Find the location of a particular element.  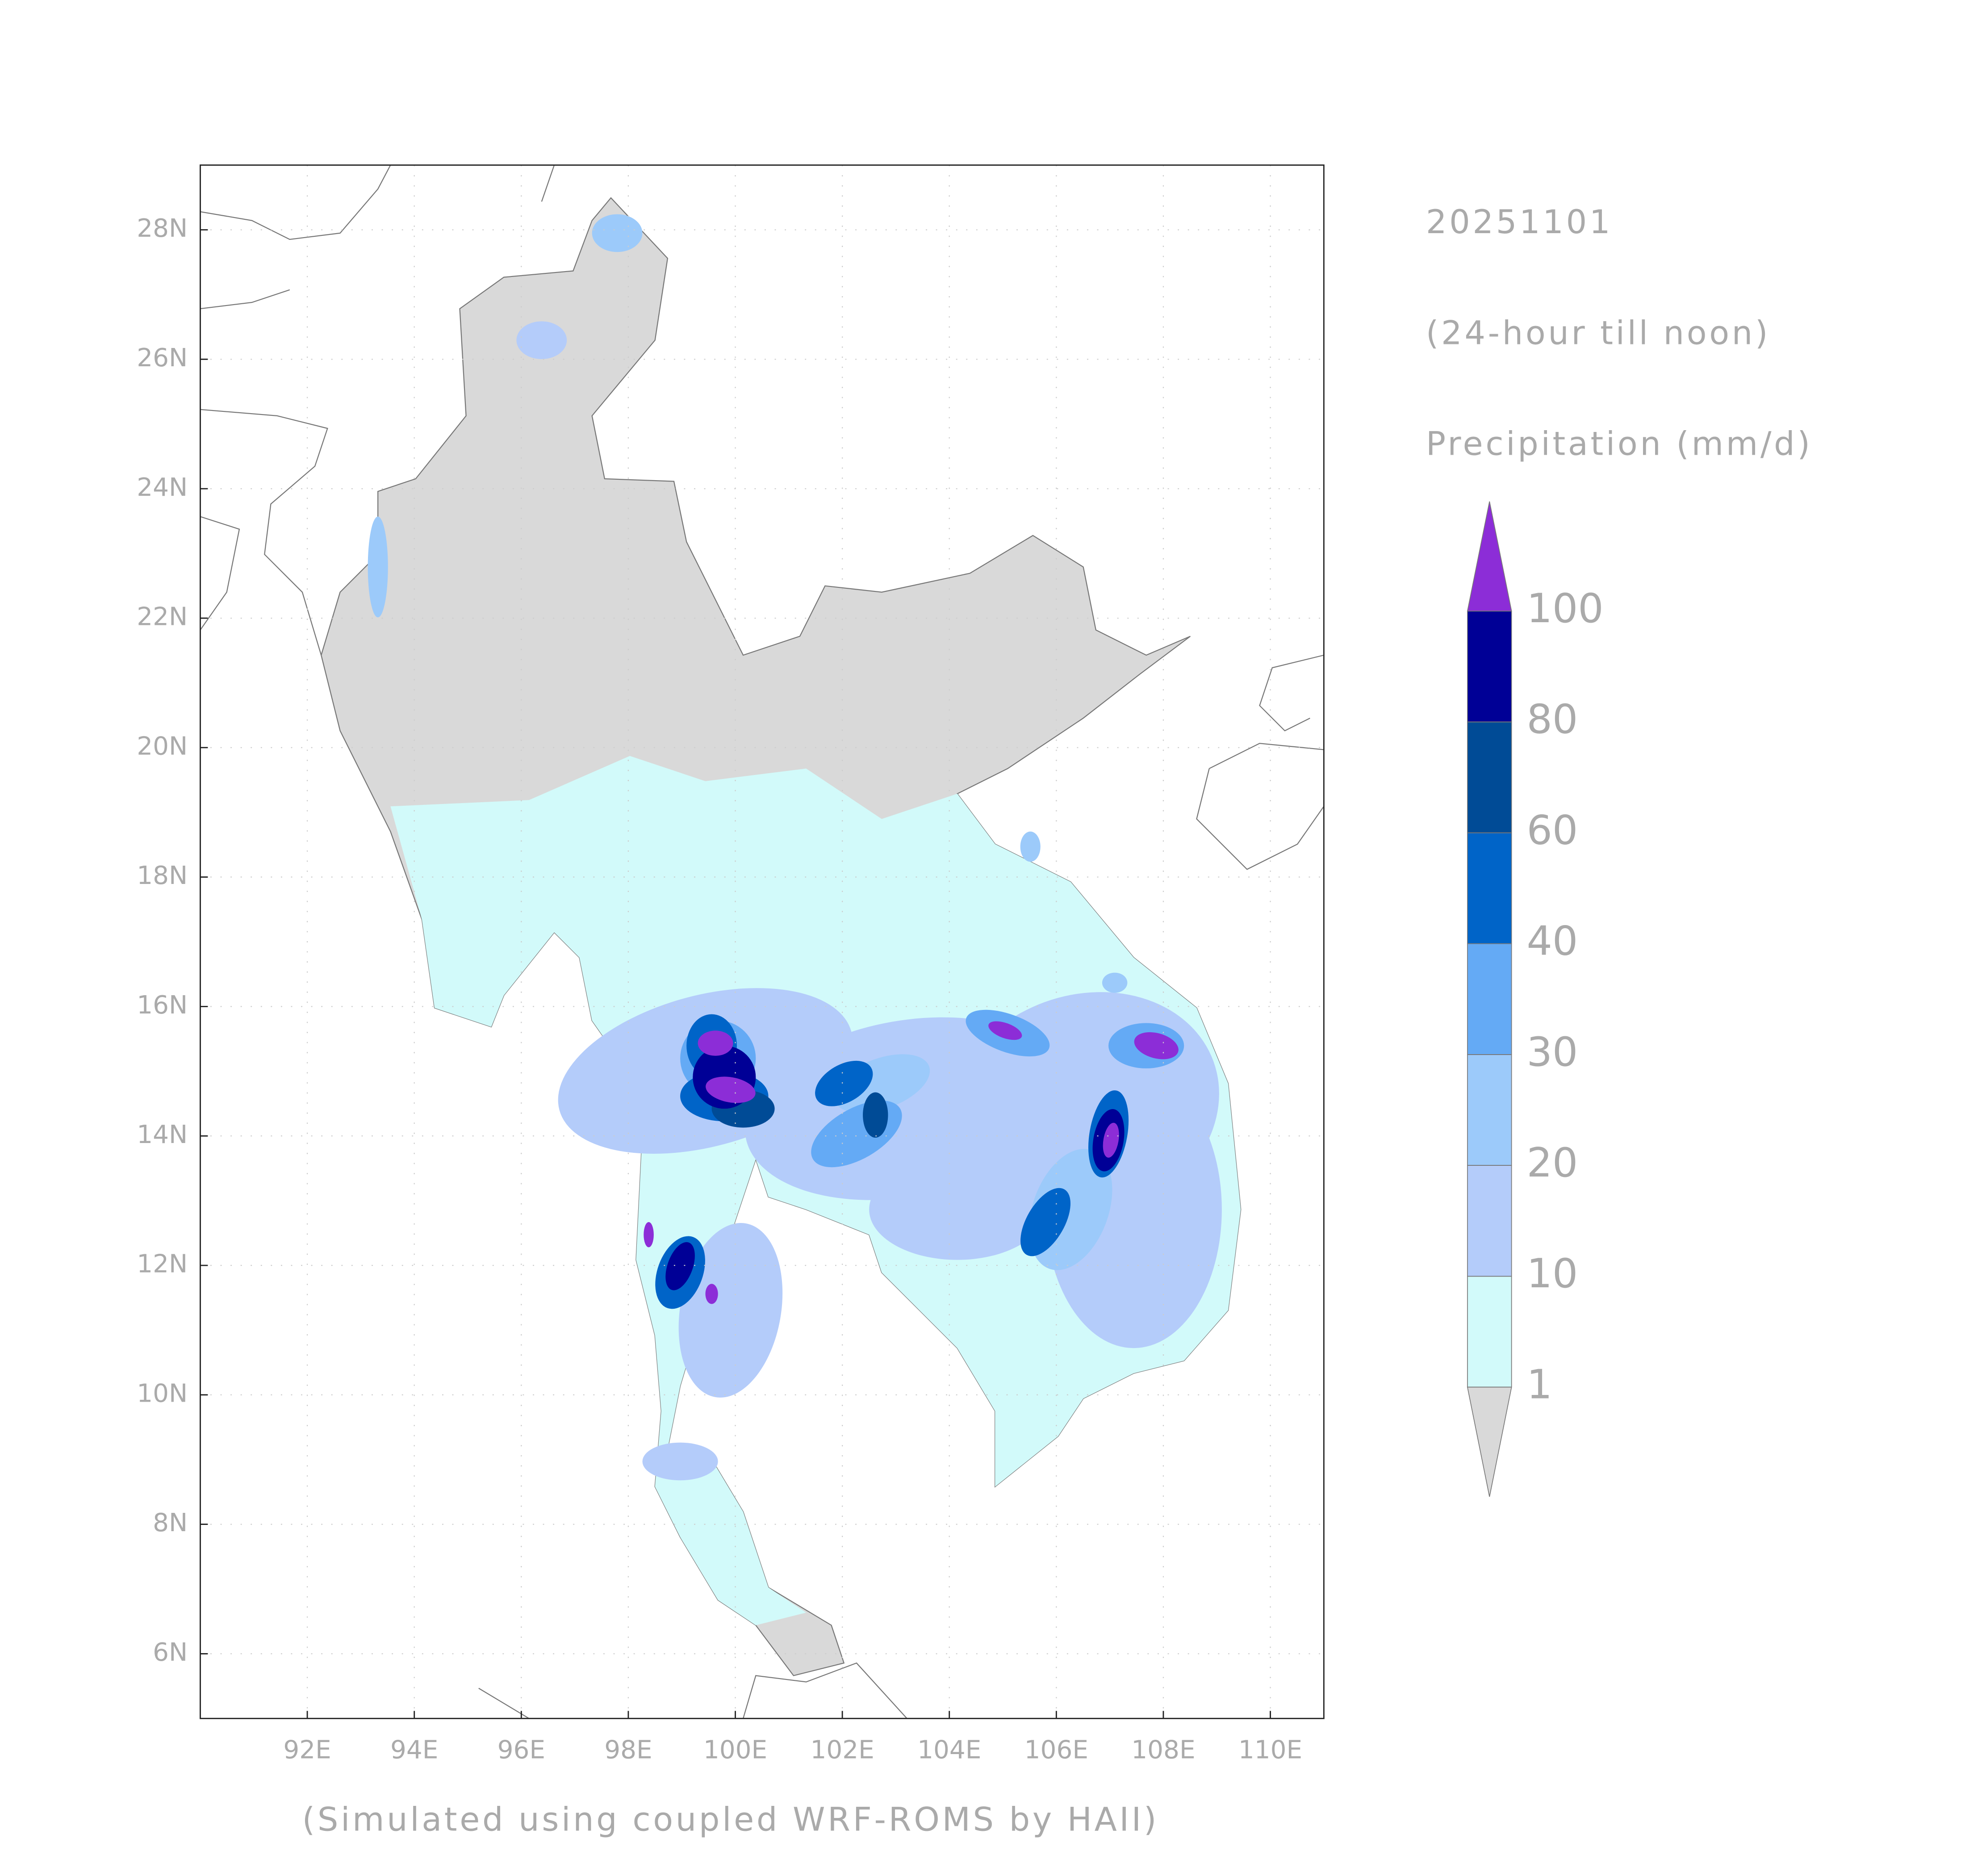

x-tick-label: 108E is located at coordinates (1163, 1749).